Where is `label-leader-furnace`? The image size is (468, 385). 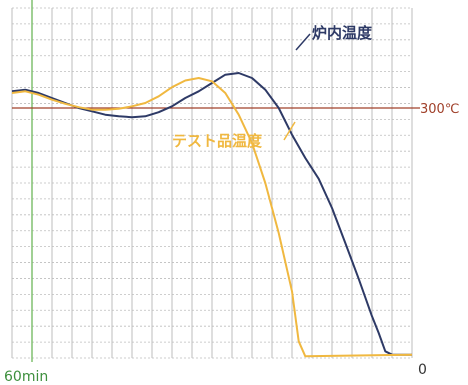 label-leader-furnace is located at coordinates (303, 42).